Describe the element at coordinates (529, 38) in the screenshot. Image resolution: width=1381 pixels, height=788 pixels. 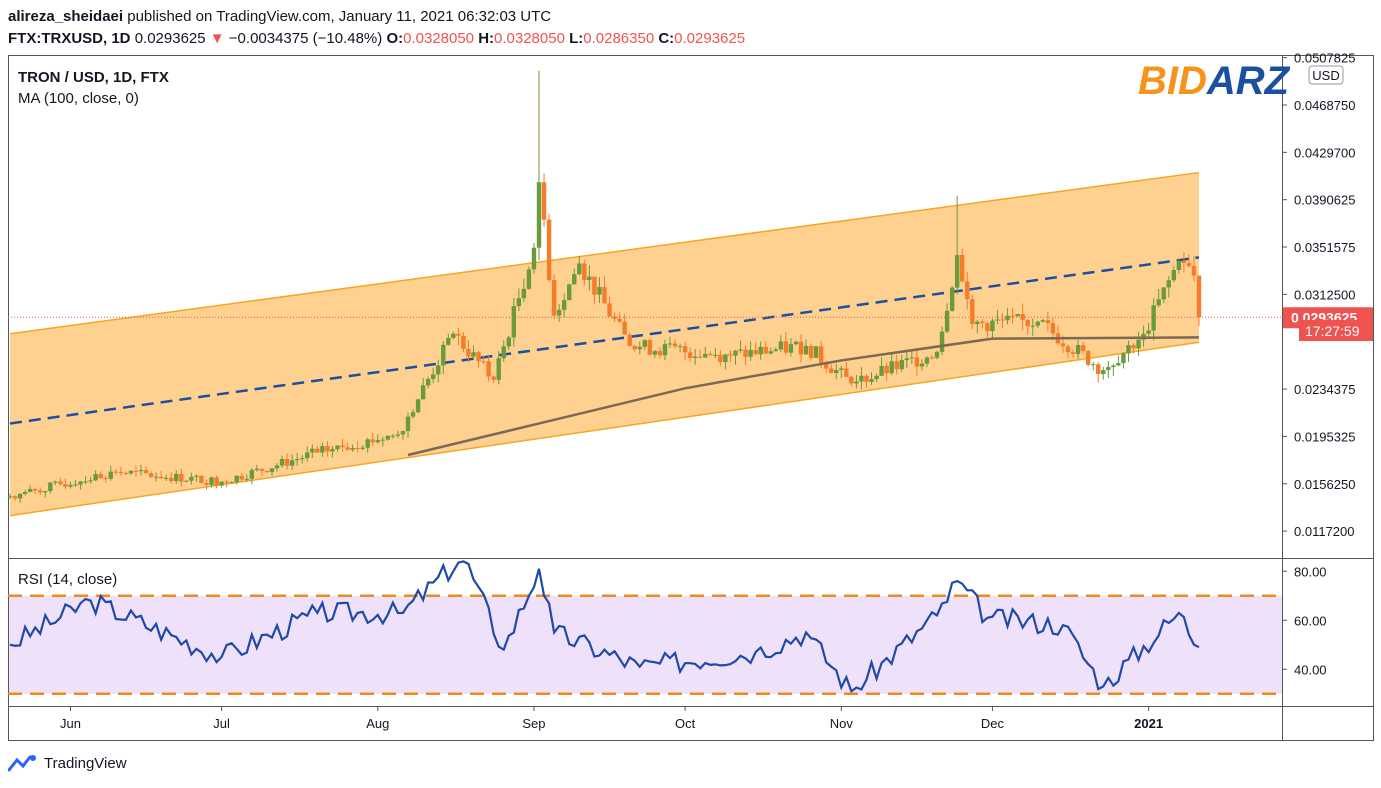
I see `high-value: 0.0328050` at that location.